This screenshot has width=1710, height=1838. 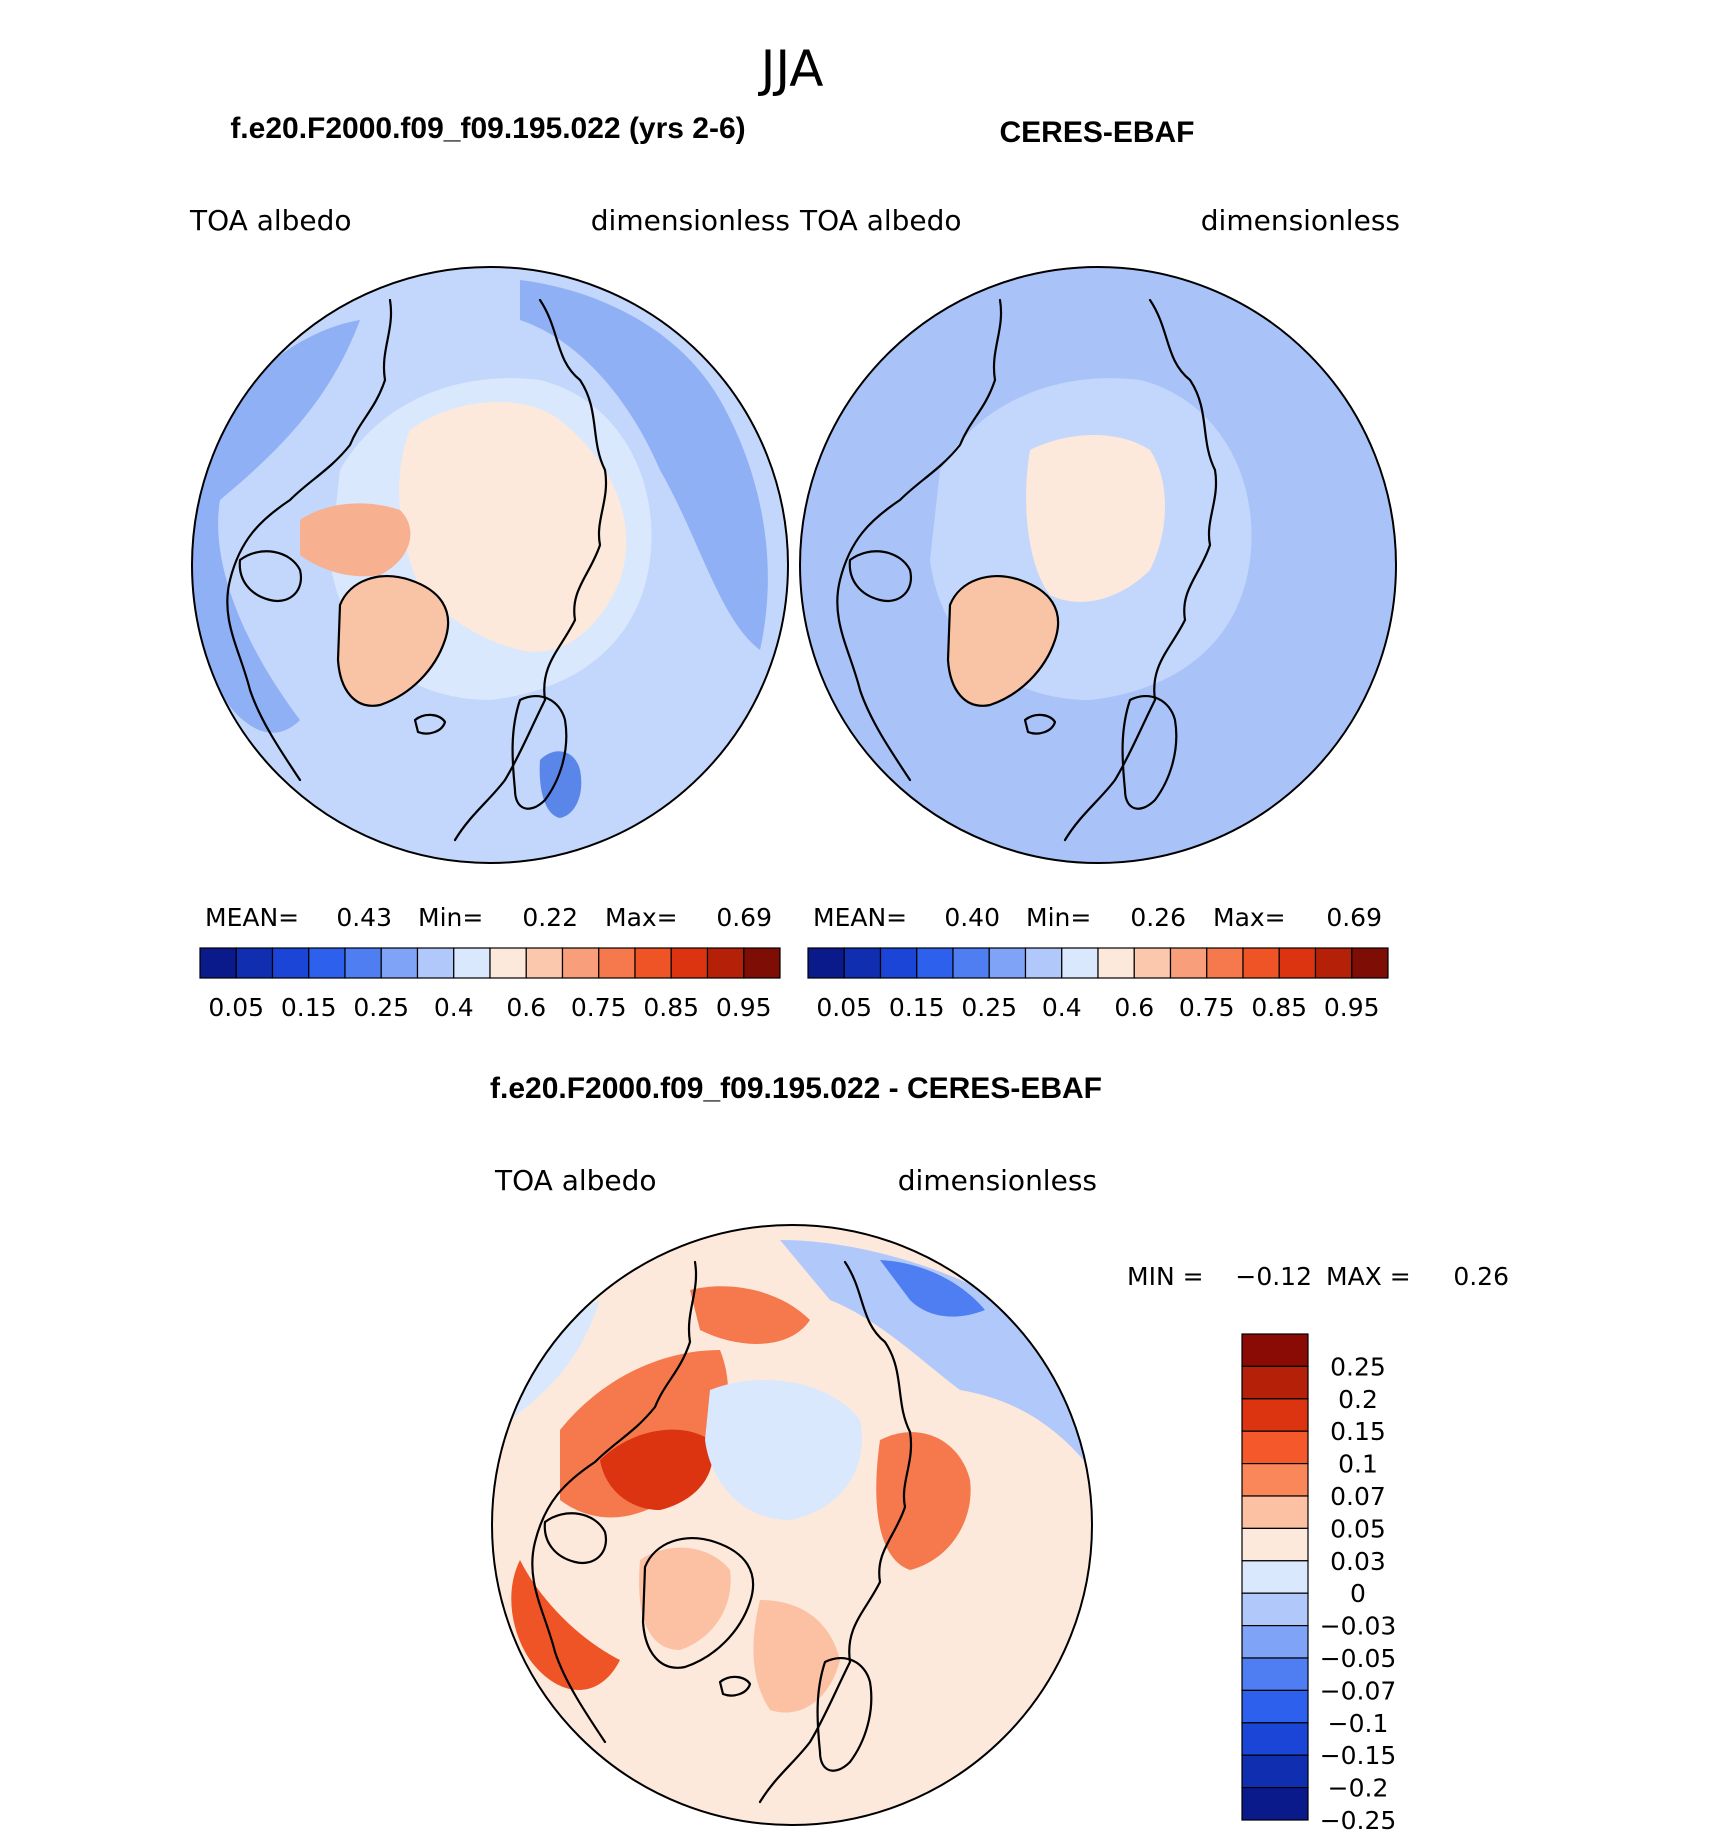 What do you see at coordinates (972, 917) in the screenshot?
I see `right-mean-value: 0.40` at bounding box center [972, 917].